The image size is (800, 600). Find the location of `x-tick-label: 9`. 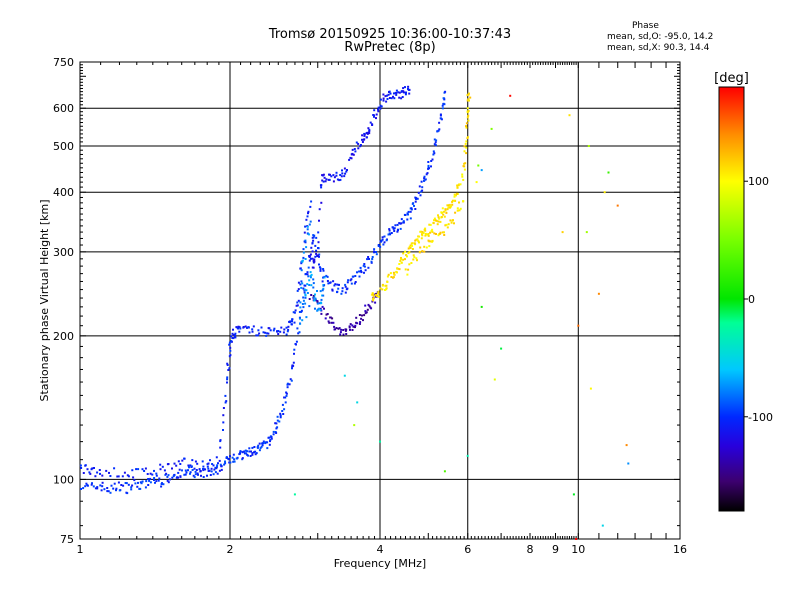

x-tick-label: 9 is located at coordinates (555, 549).